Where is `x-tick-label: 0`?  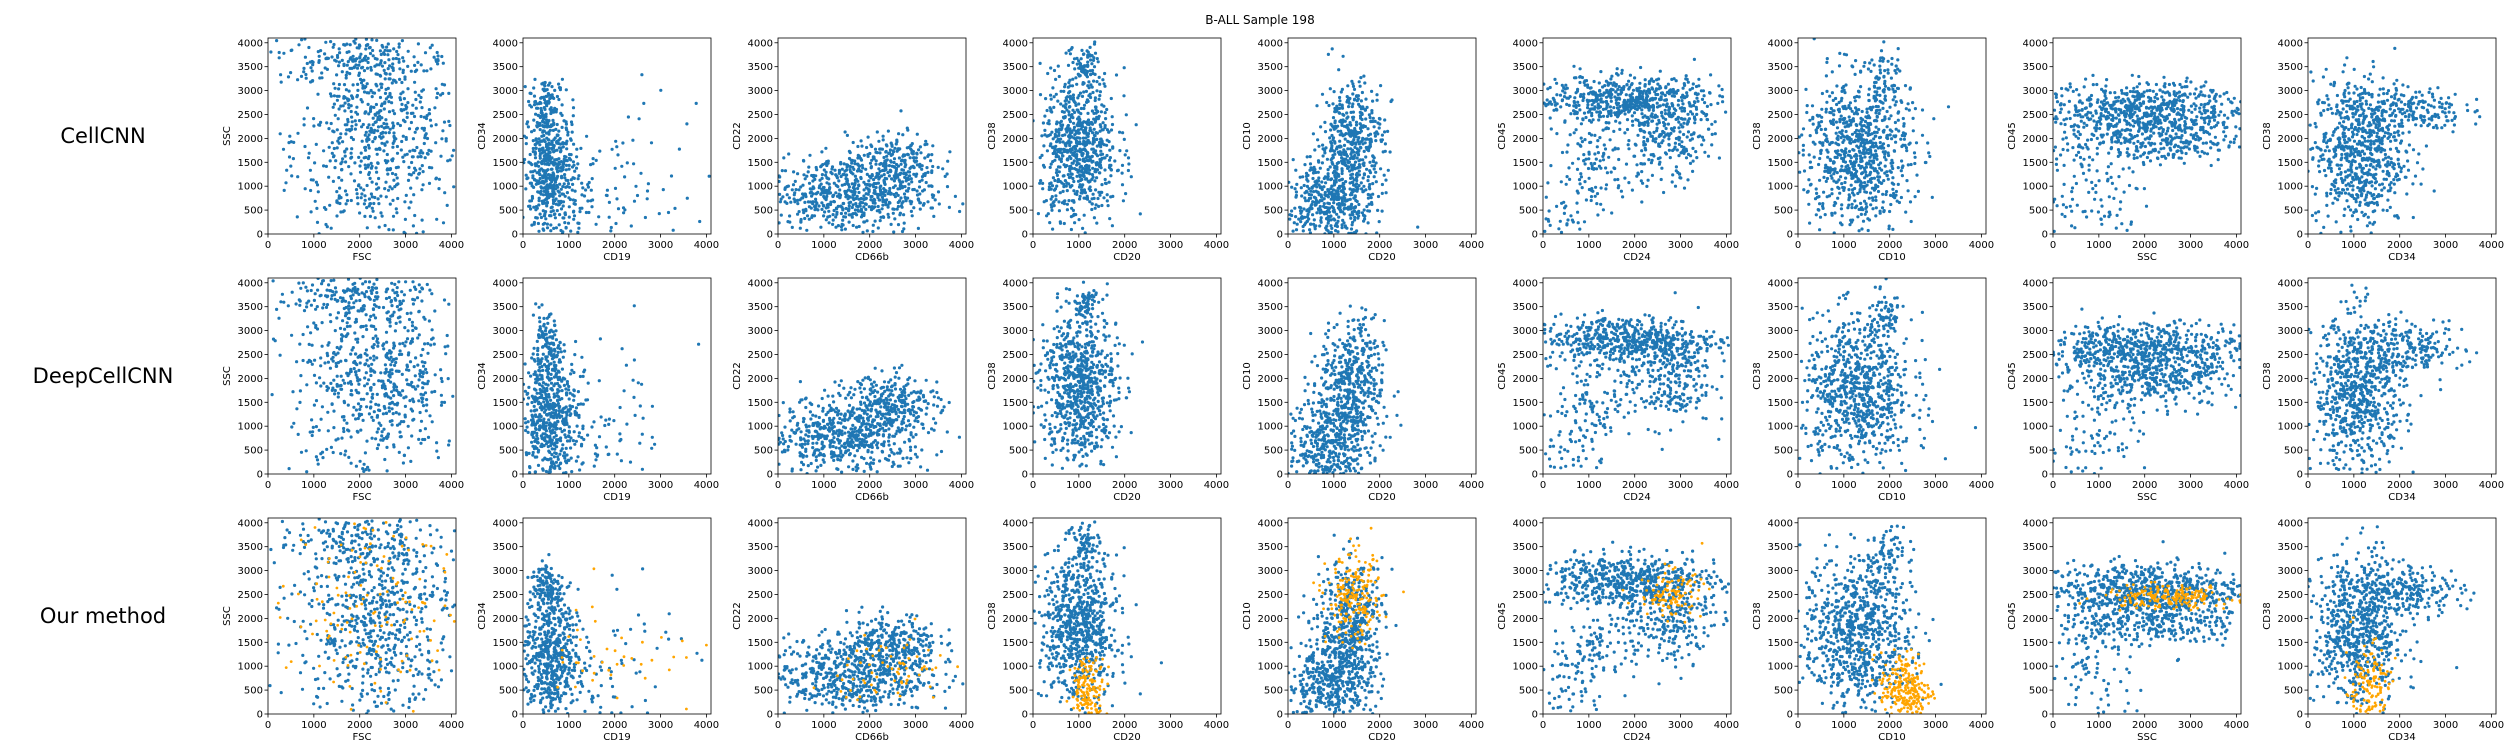 x-tick-label: 0 is located at coordinates (778, 245).